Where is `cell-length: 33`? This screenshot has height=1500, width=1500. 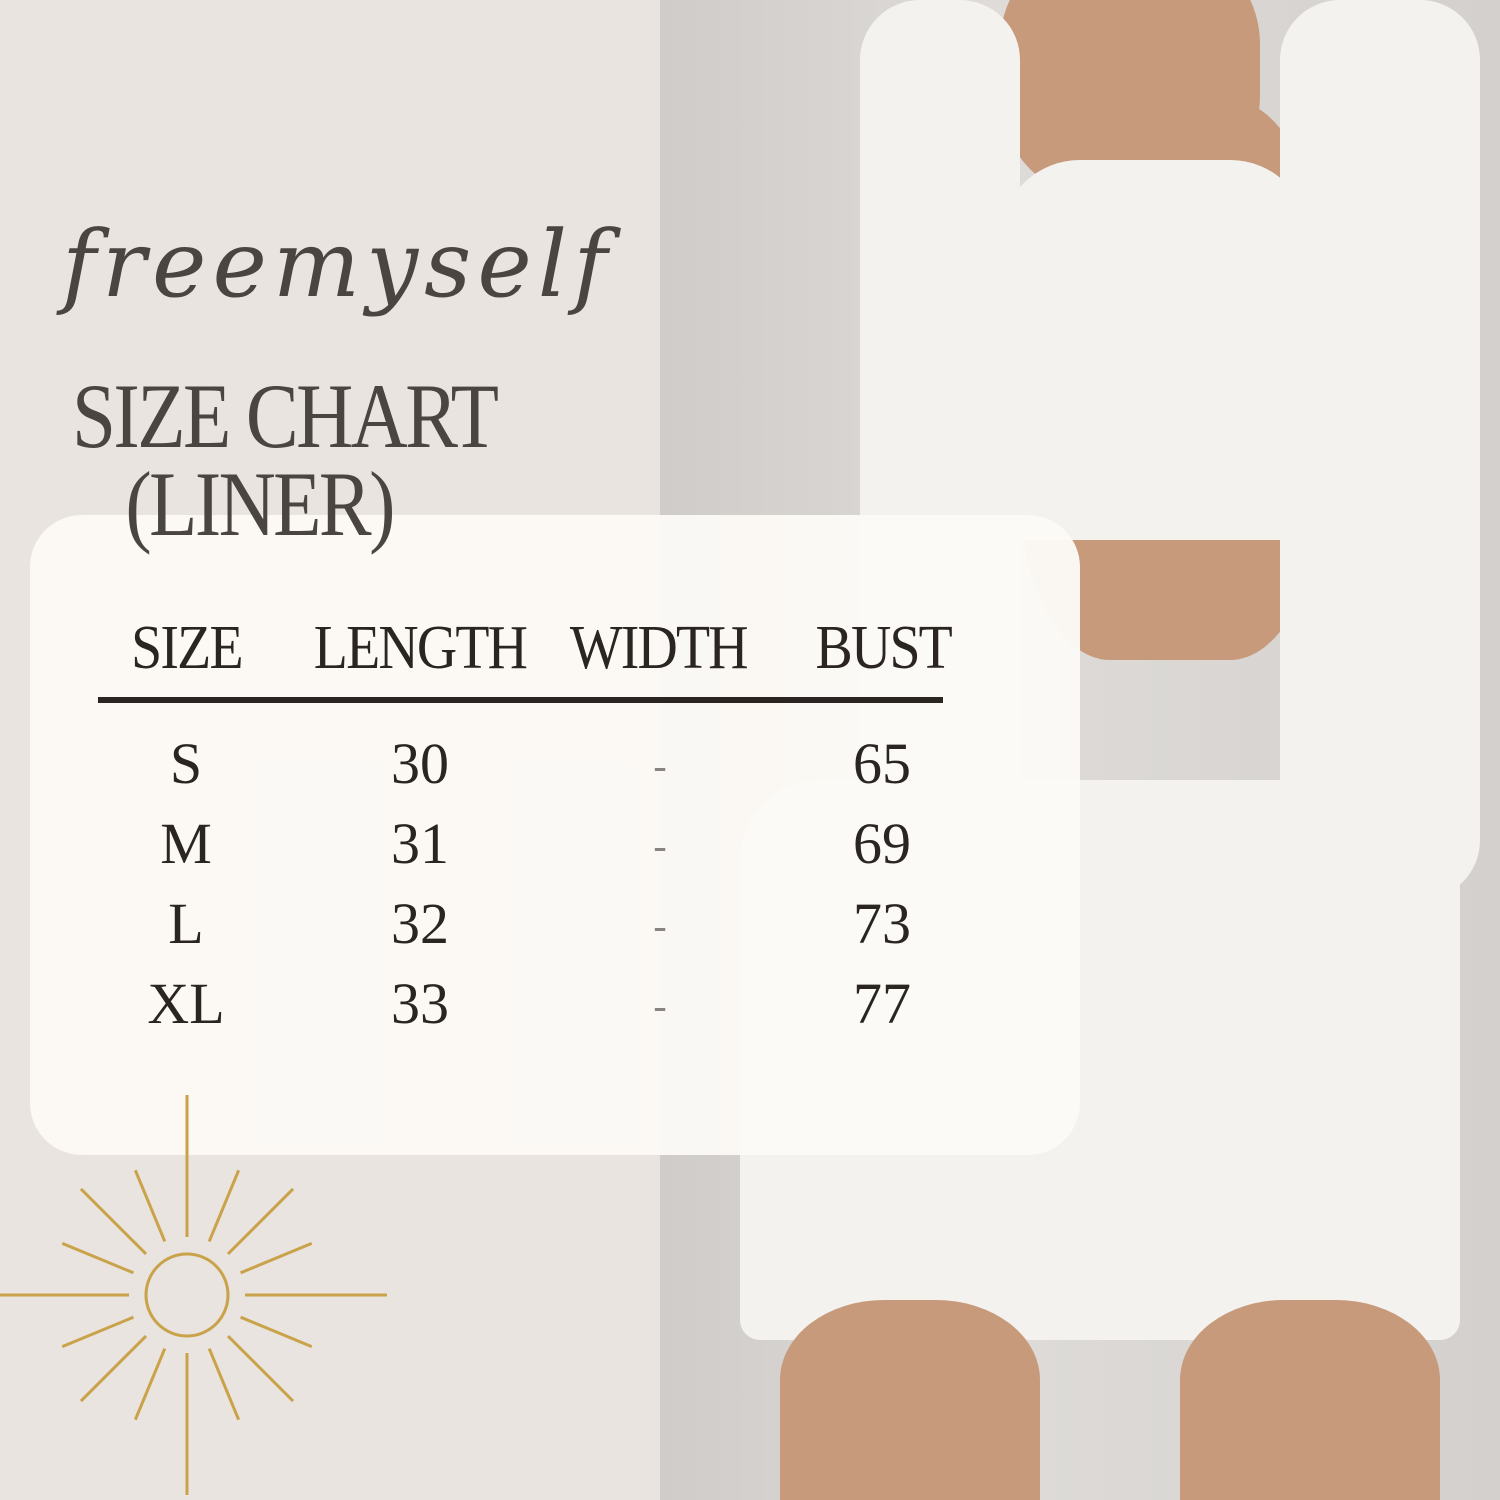 cell-length: 33 is located at coordinates (420, 1003).